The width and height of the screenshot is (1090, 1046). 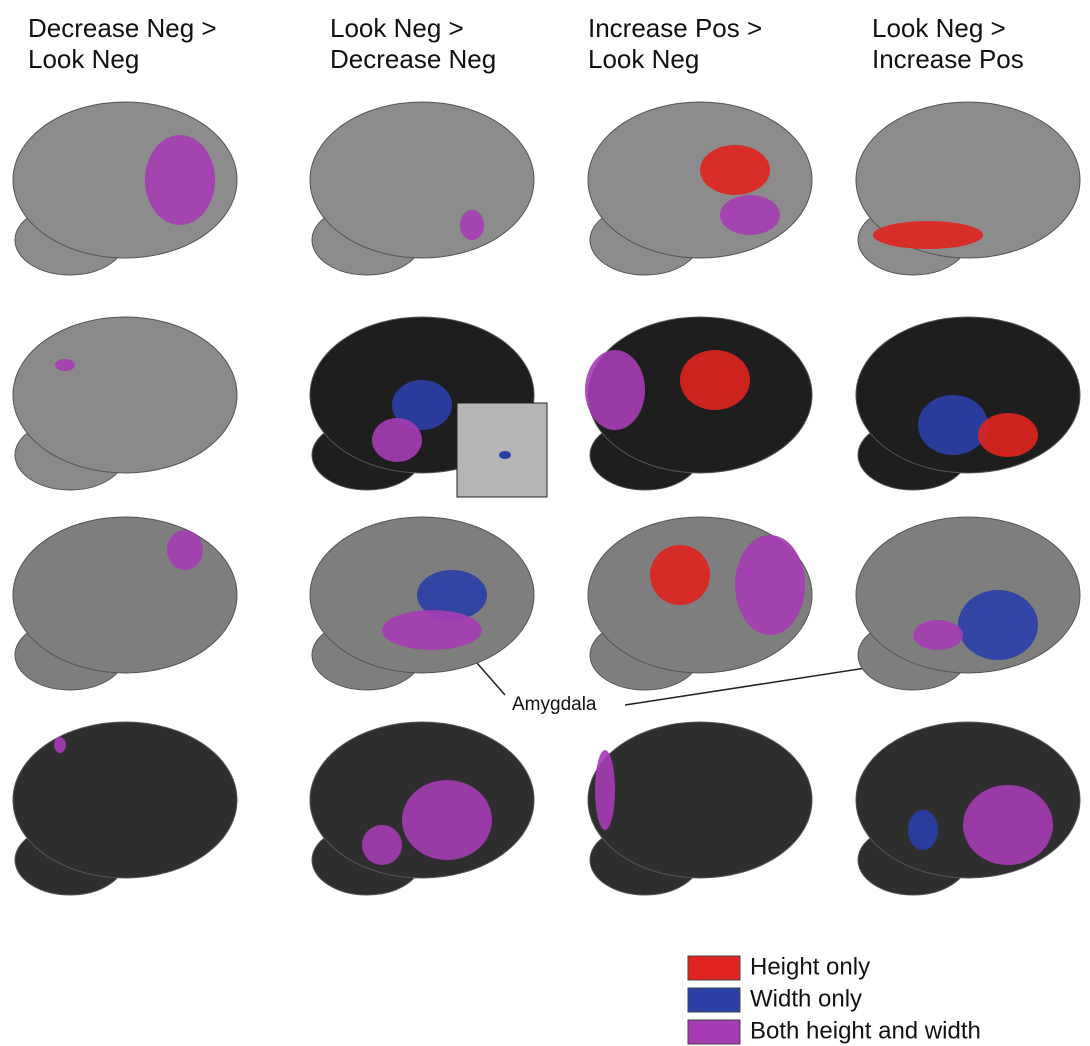 What do you see at coordinates (502, 450) in the screenshot?
I see `inset` at bounding box center [502, 450].